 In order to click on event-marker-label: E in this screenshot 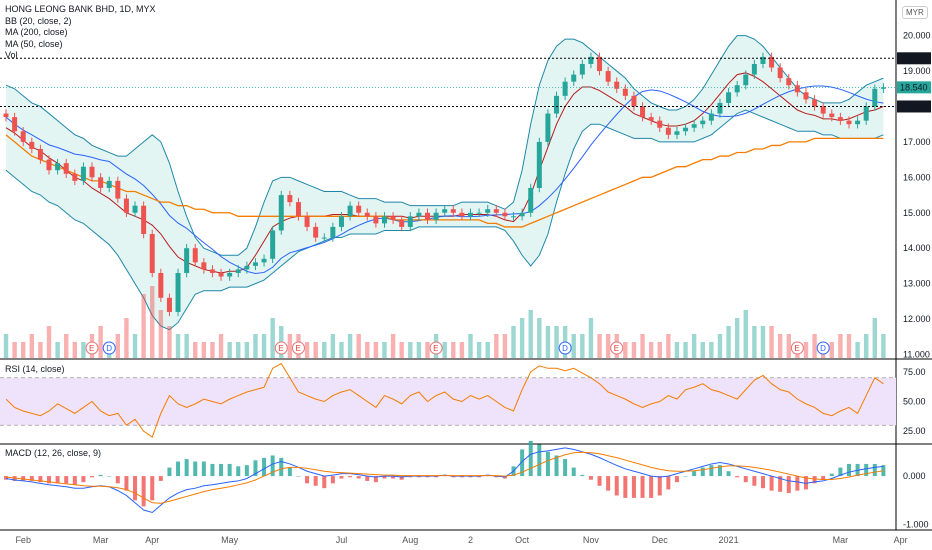, I will do `click(435, 348)`.